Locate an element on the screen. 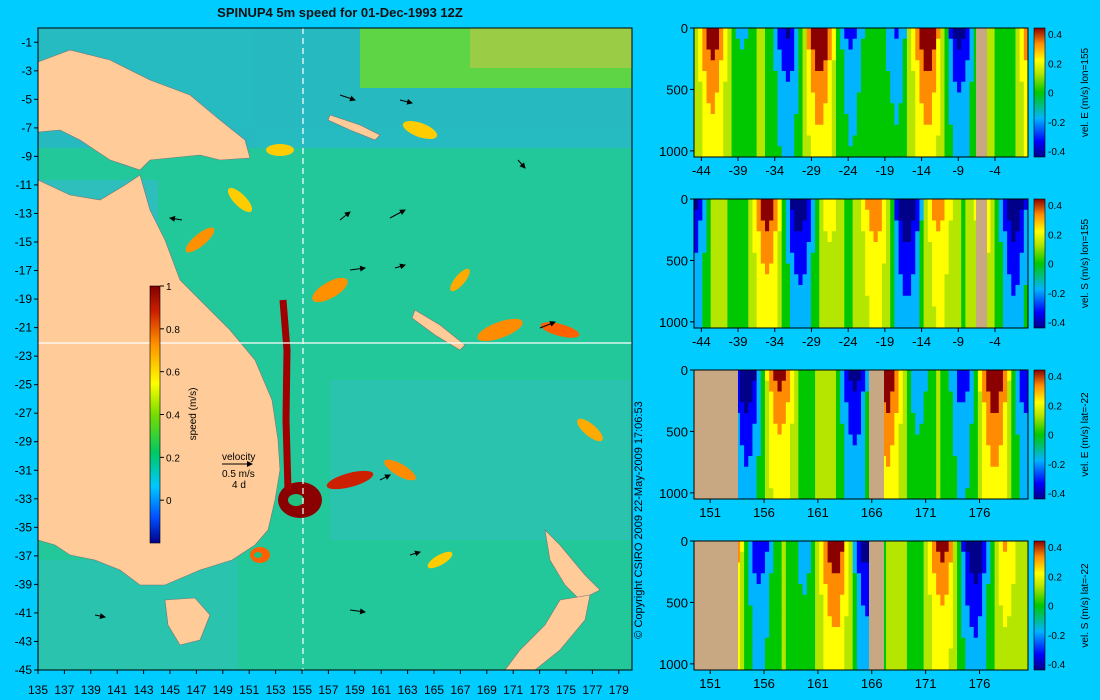  section-colorbar-tick-label: 0.2 is located at coordinates (1055, 235).